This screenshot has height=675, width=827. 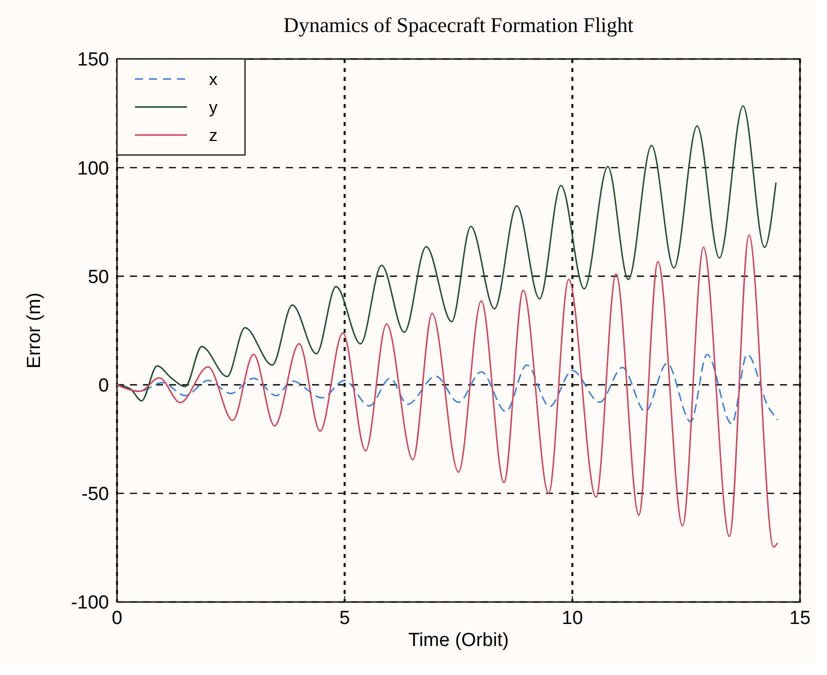 I want to click on y-tick-label: 0, so click(x=103, y=385).